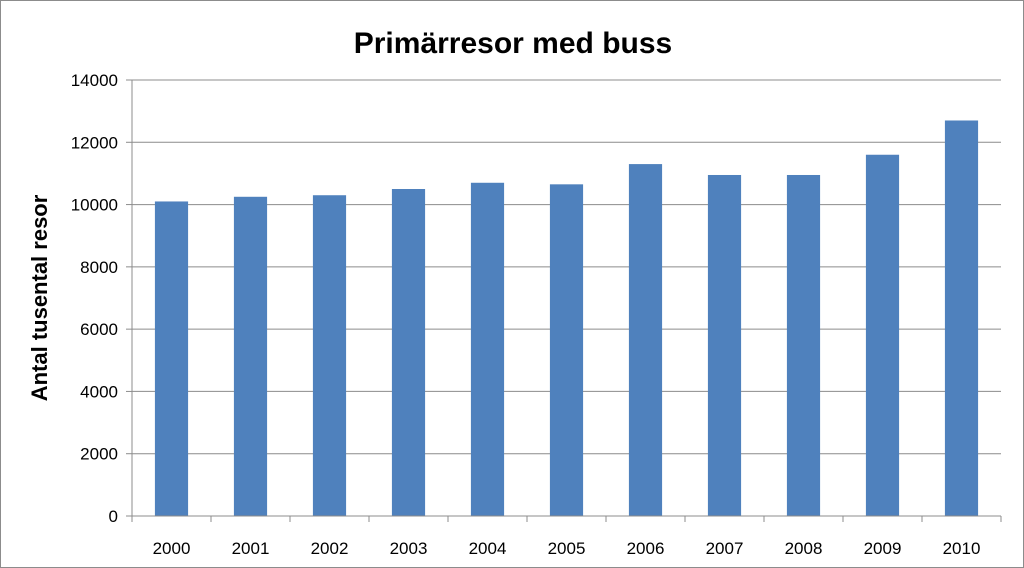 The image size is (1024, 568). What do you see at coordinates (171, 358) in the screenshot?
I see `bar-2000` at bounding box center [171, 358].